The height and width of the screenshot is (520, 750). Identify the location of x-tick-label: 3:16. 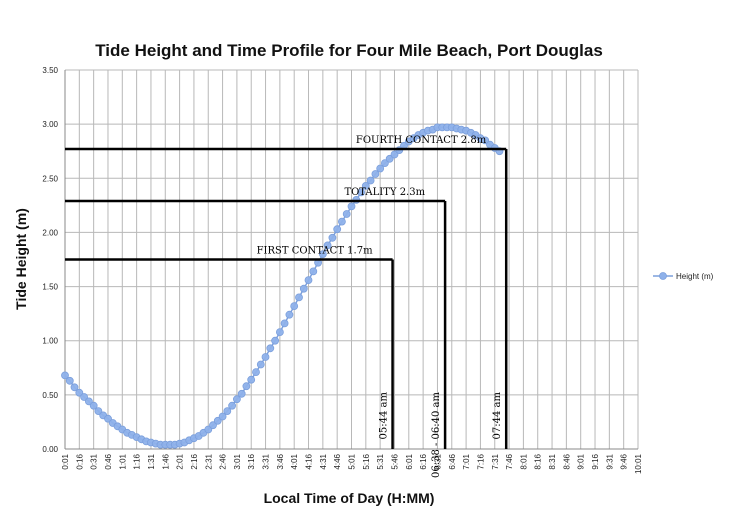
(251, 461).